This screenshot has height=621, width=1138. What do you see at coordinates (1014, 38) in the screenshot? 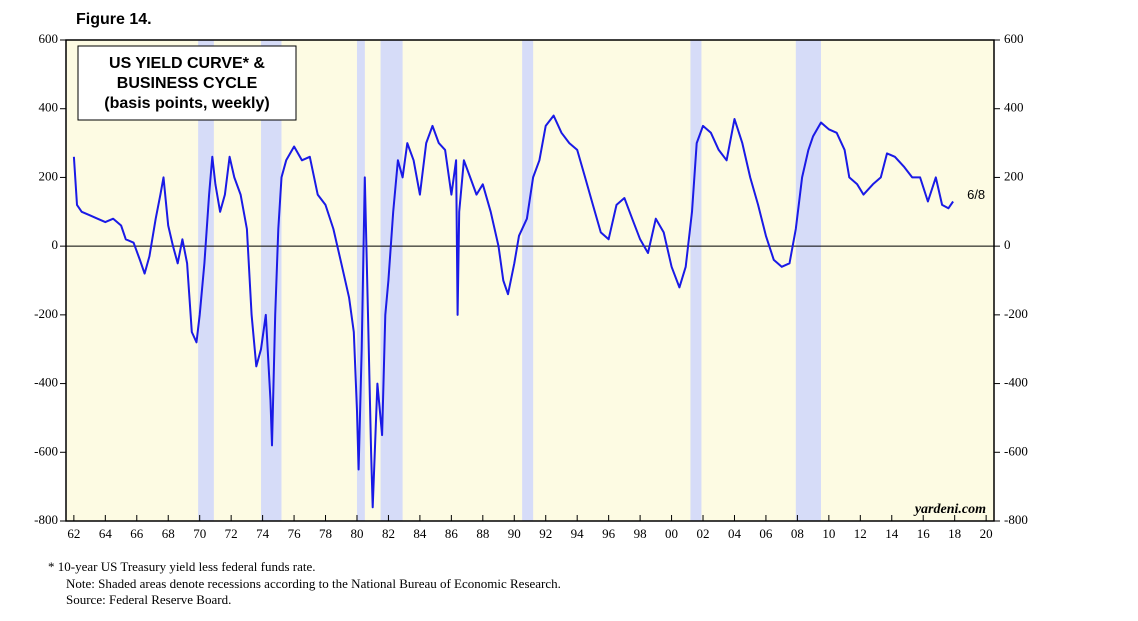
I see `y2-tick-label: 600` at bounding box center [1014, 38].